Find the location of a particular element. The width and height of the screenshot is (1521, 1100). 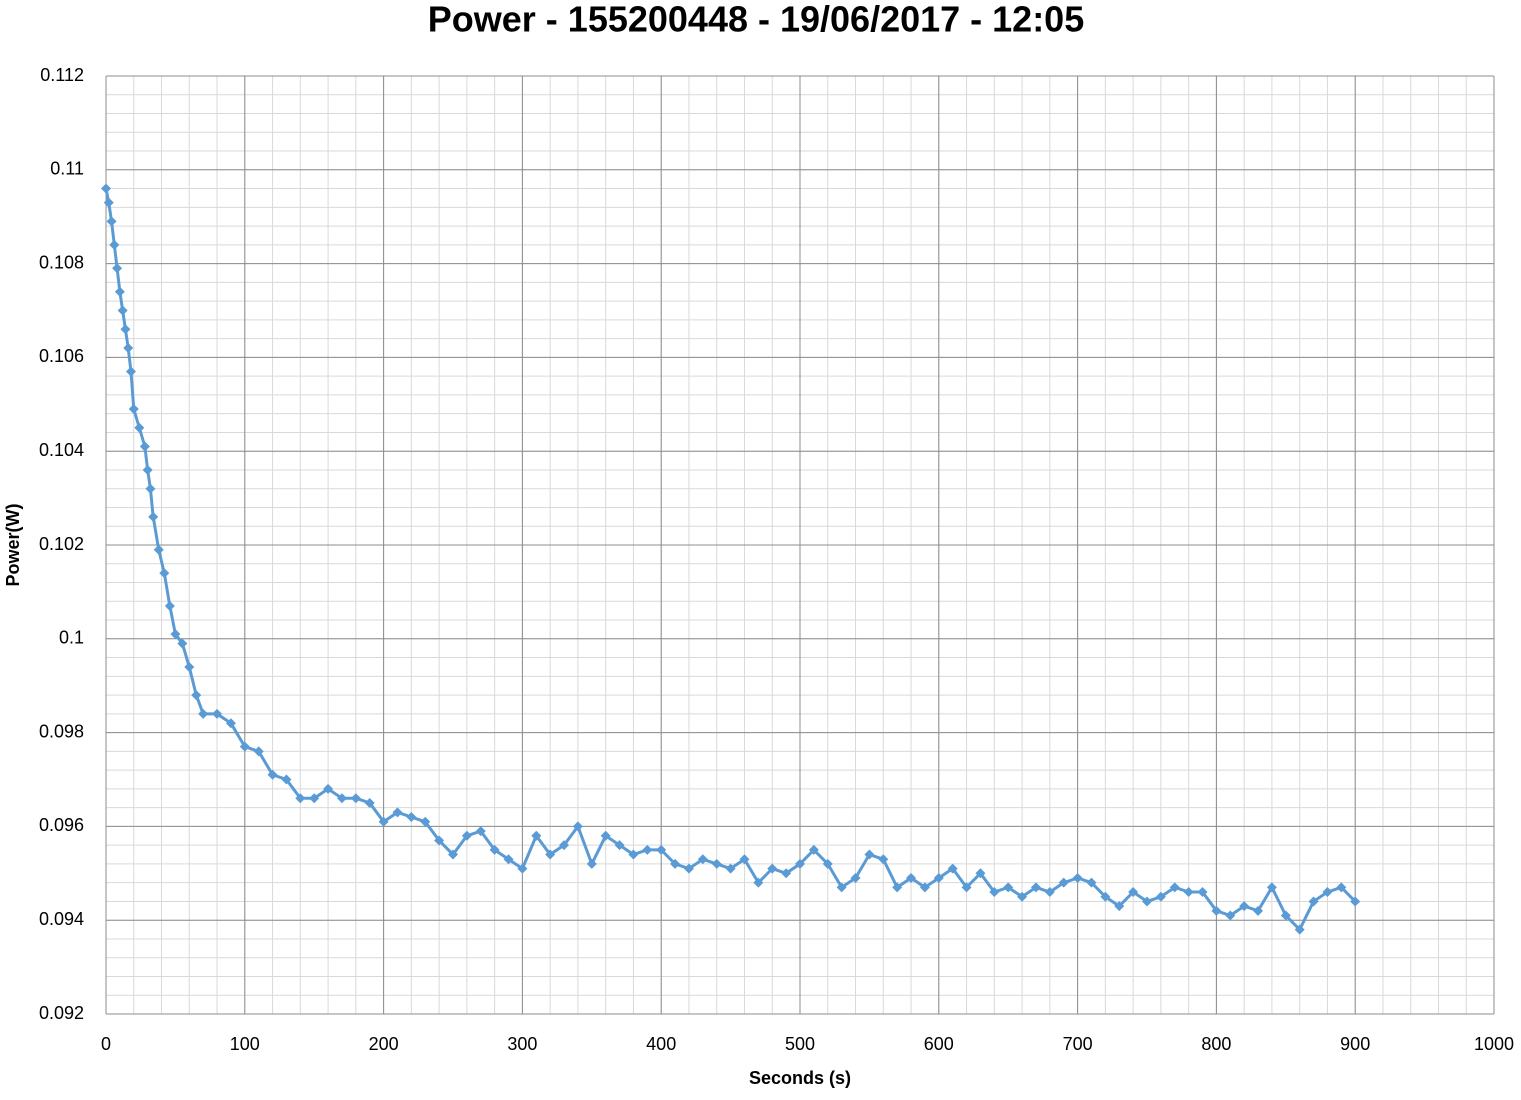

y-tick-label: 0.112 is located at coordinates (62, 75).